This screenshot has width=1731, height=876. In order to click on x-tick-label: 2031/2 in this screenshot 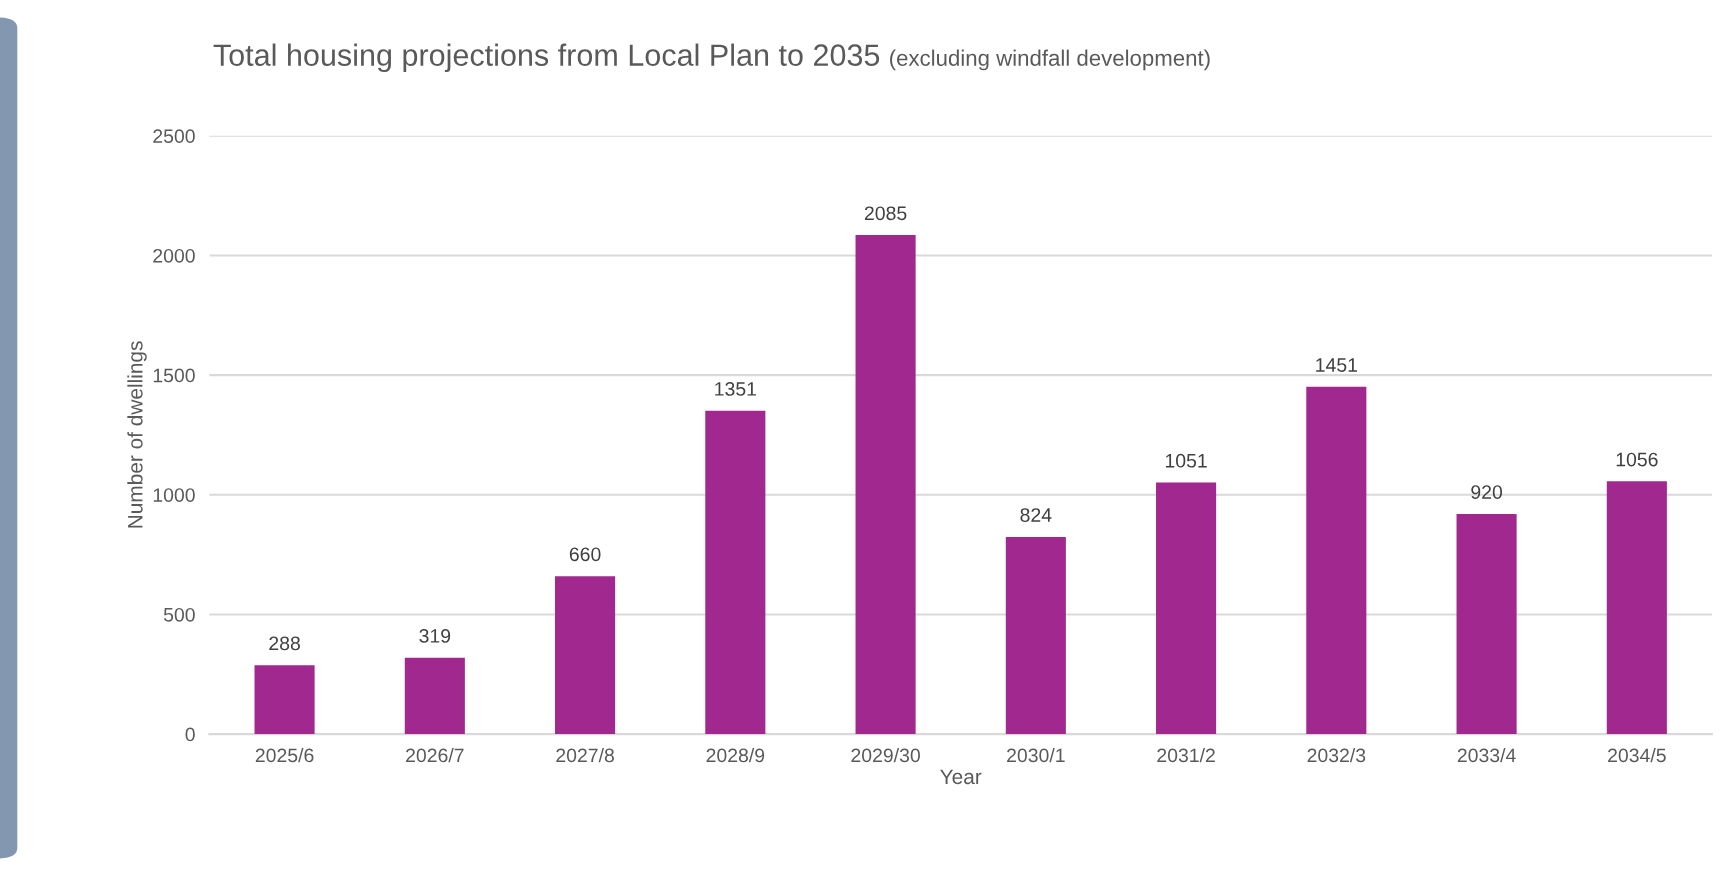, I will do `click(1186, 755)`.